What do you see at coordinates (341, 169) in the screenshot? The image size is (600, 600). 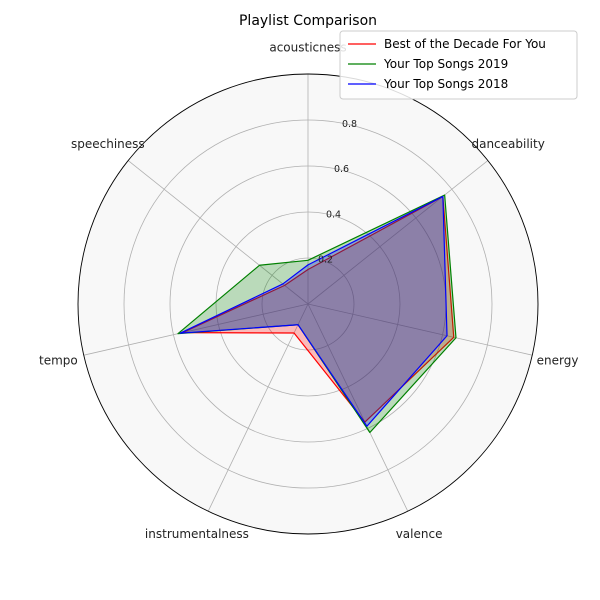 I see `radial-tick-label: 0.6` at bounding box center [341, 169].